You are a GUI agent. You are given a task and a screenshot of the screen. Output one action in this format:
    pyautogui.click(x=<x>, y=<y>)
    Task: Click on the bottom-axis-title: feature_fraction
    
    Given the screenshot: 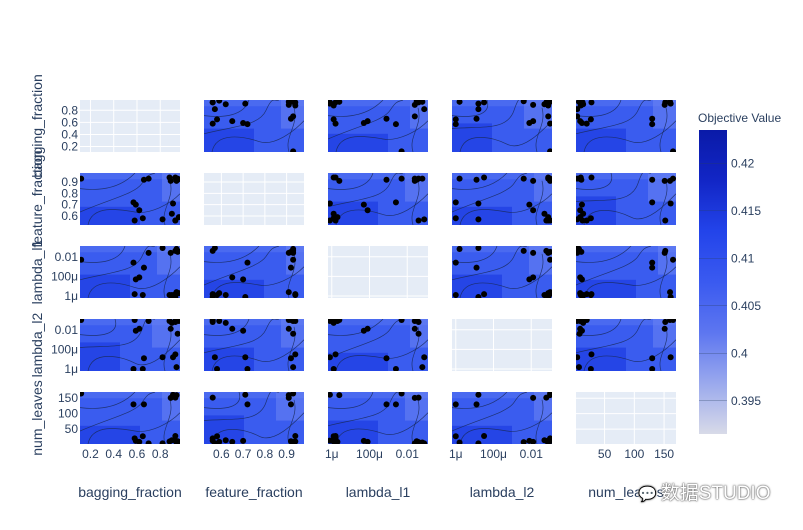 What is the action you would take?
    pyautogui.click(x=253, y=492)
    